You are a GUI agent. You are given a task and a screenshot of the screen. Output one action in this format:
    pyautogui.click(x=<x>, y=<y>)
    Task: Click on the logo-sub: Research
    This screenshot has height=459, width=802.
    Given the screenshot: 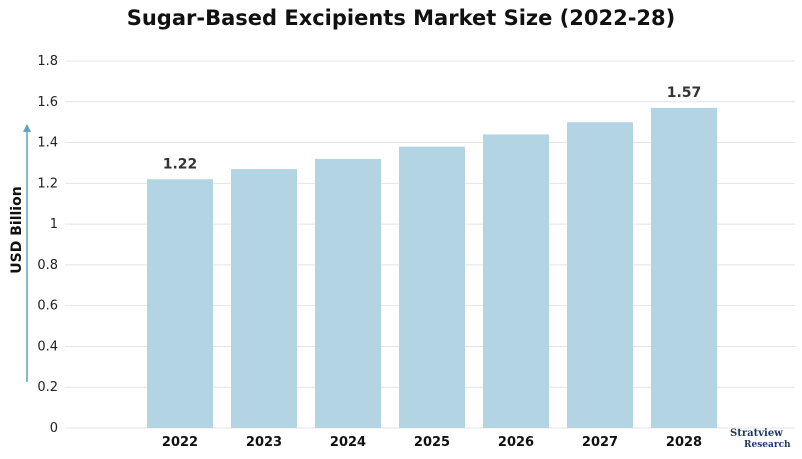 What is the action you would take?
    pyautogui.click(x=767, y=445)
    